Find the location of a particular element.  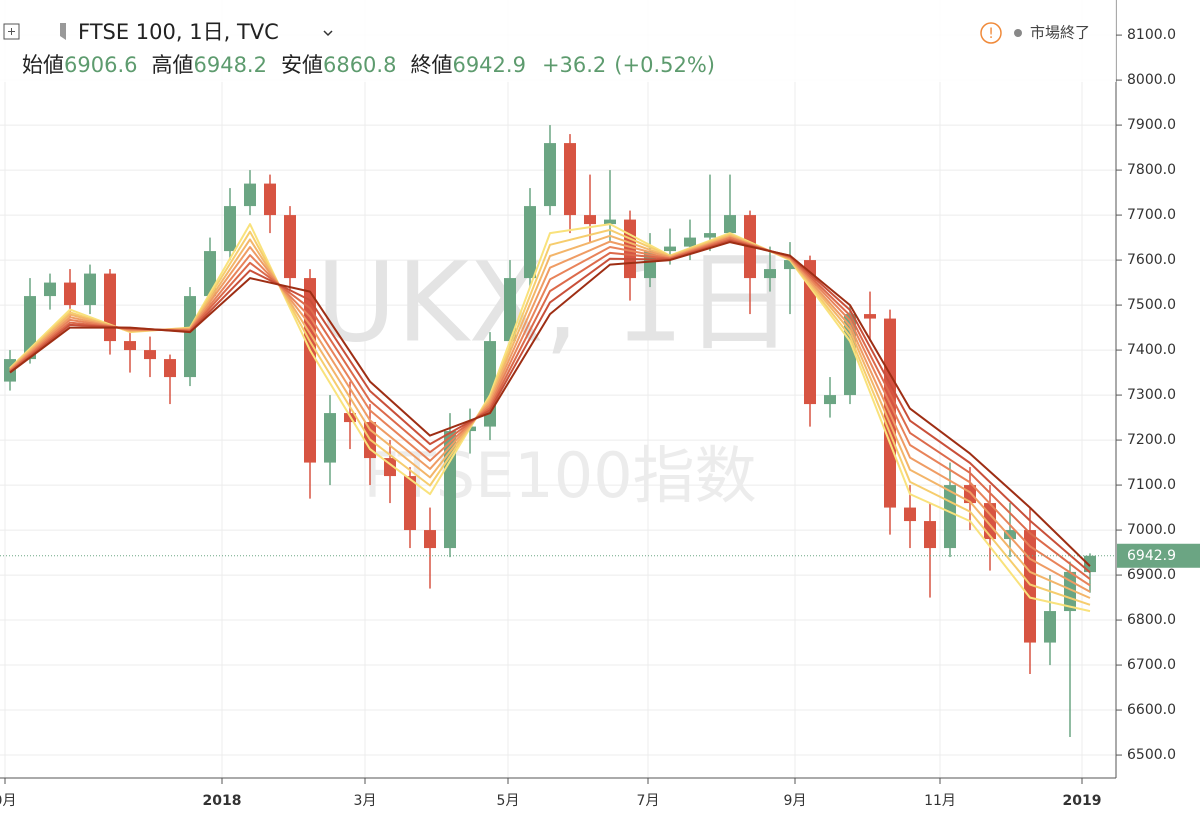

watermark: FTSE100指数 is located at coordinates (559, 475).